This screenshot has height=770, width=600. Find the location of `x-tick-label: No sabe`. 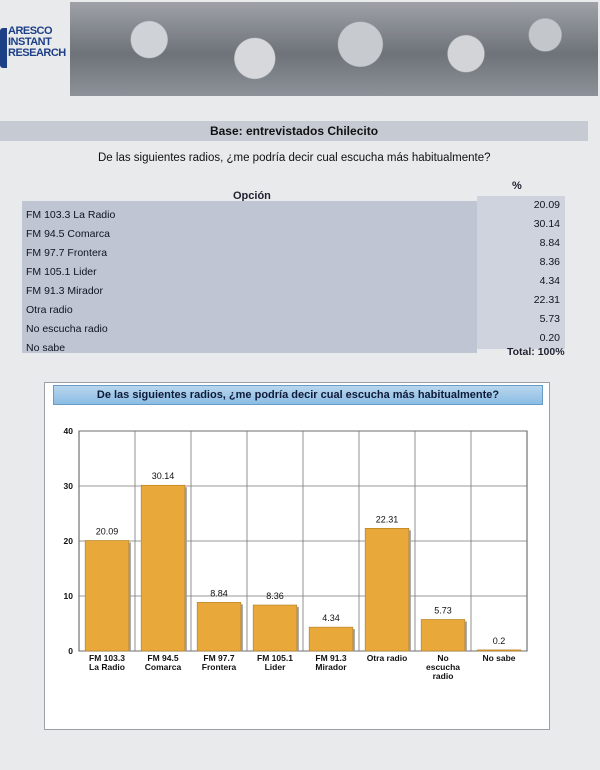

x-tick-label: No sabe is located at coordinates (498, 658).